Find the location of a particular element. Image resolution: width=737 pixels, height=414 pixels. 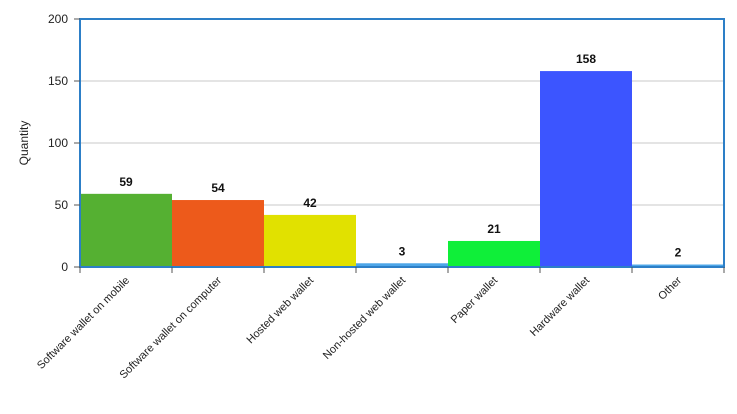

y-tick-label: 100 is located at coordinates (58, 143).